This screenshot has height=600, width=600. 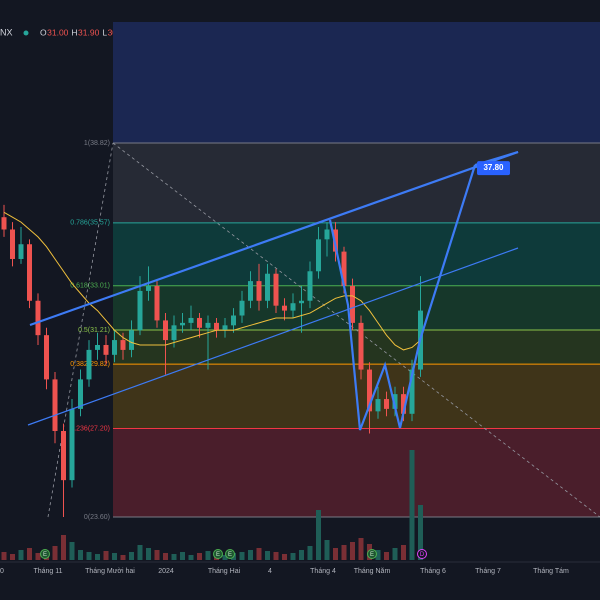 I want to click on time-label: Tháng Hai, so click(x=224, y=571).